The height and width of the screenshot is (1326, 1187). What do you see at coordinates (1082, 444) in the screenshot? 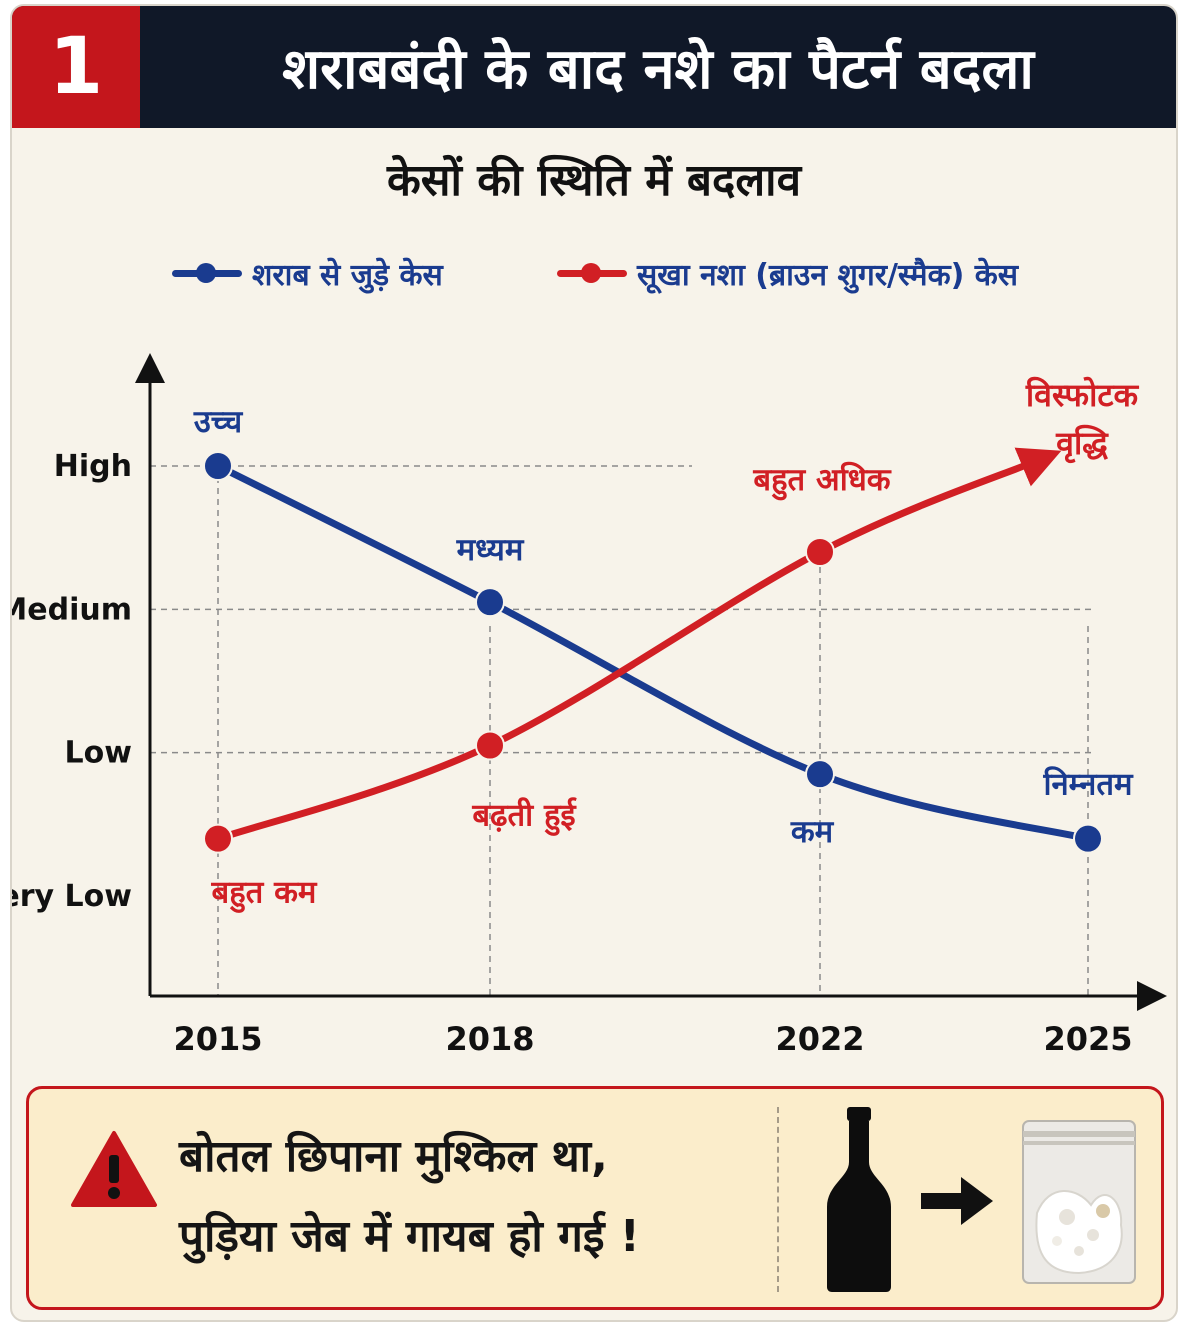
I see `annotation-line2: वृद्धि` at bounding box center [1082, 444].